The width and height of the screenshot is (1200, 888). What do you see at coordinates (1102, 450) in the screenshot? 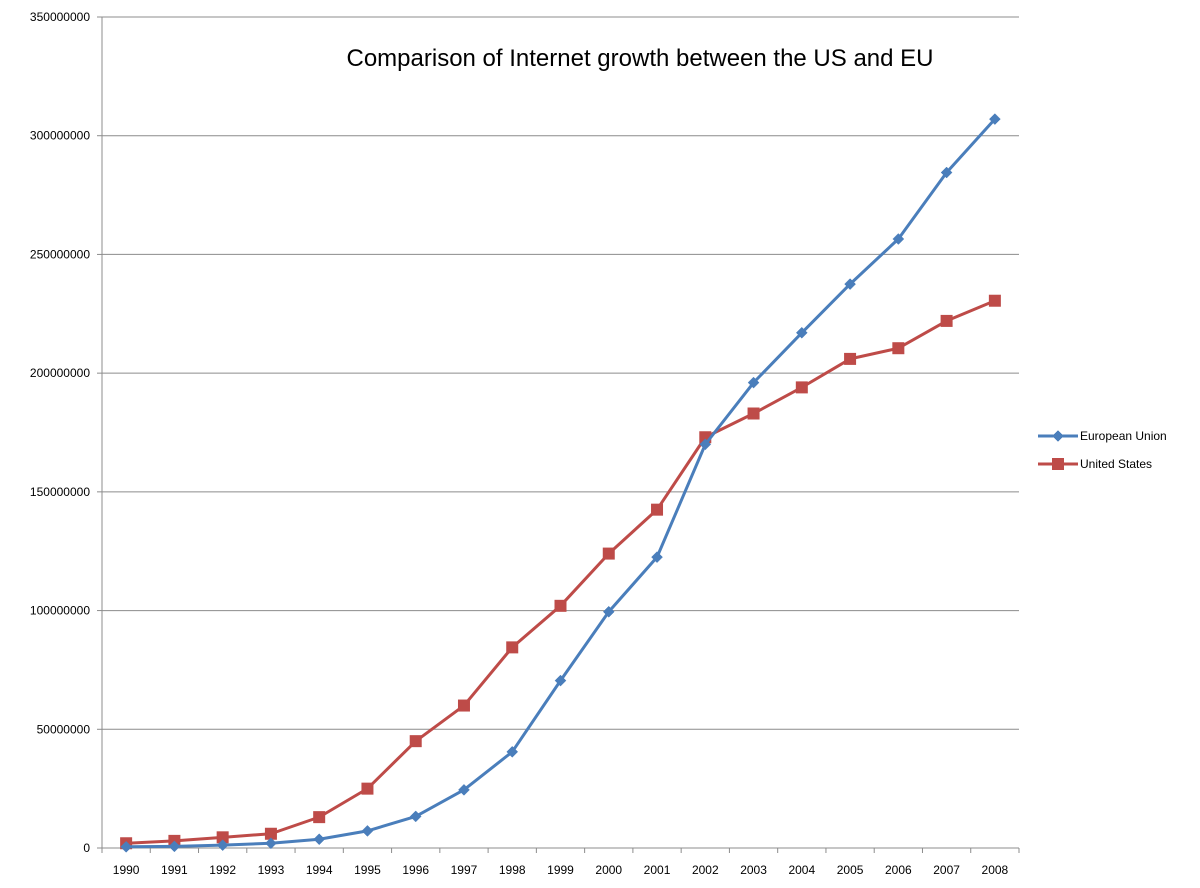
I see `legend: European Union United States` at bounding box center [1102, 450].